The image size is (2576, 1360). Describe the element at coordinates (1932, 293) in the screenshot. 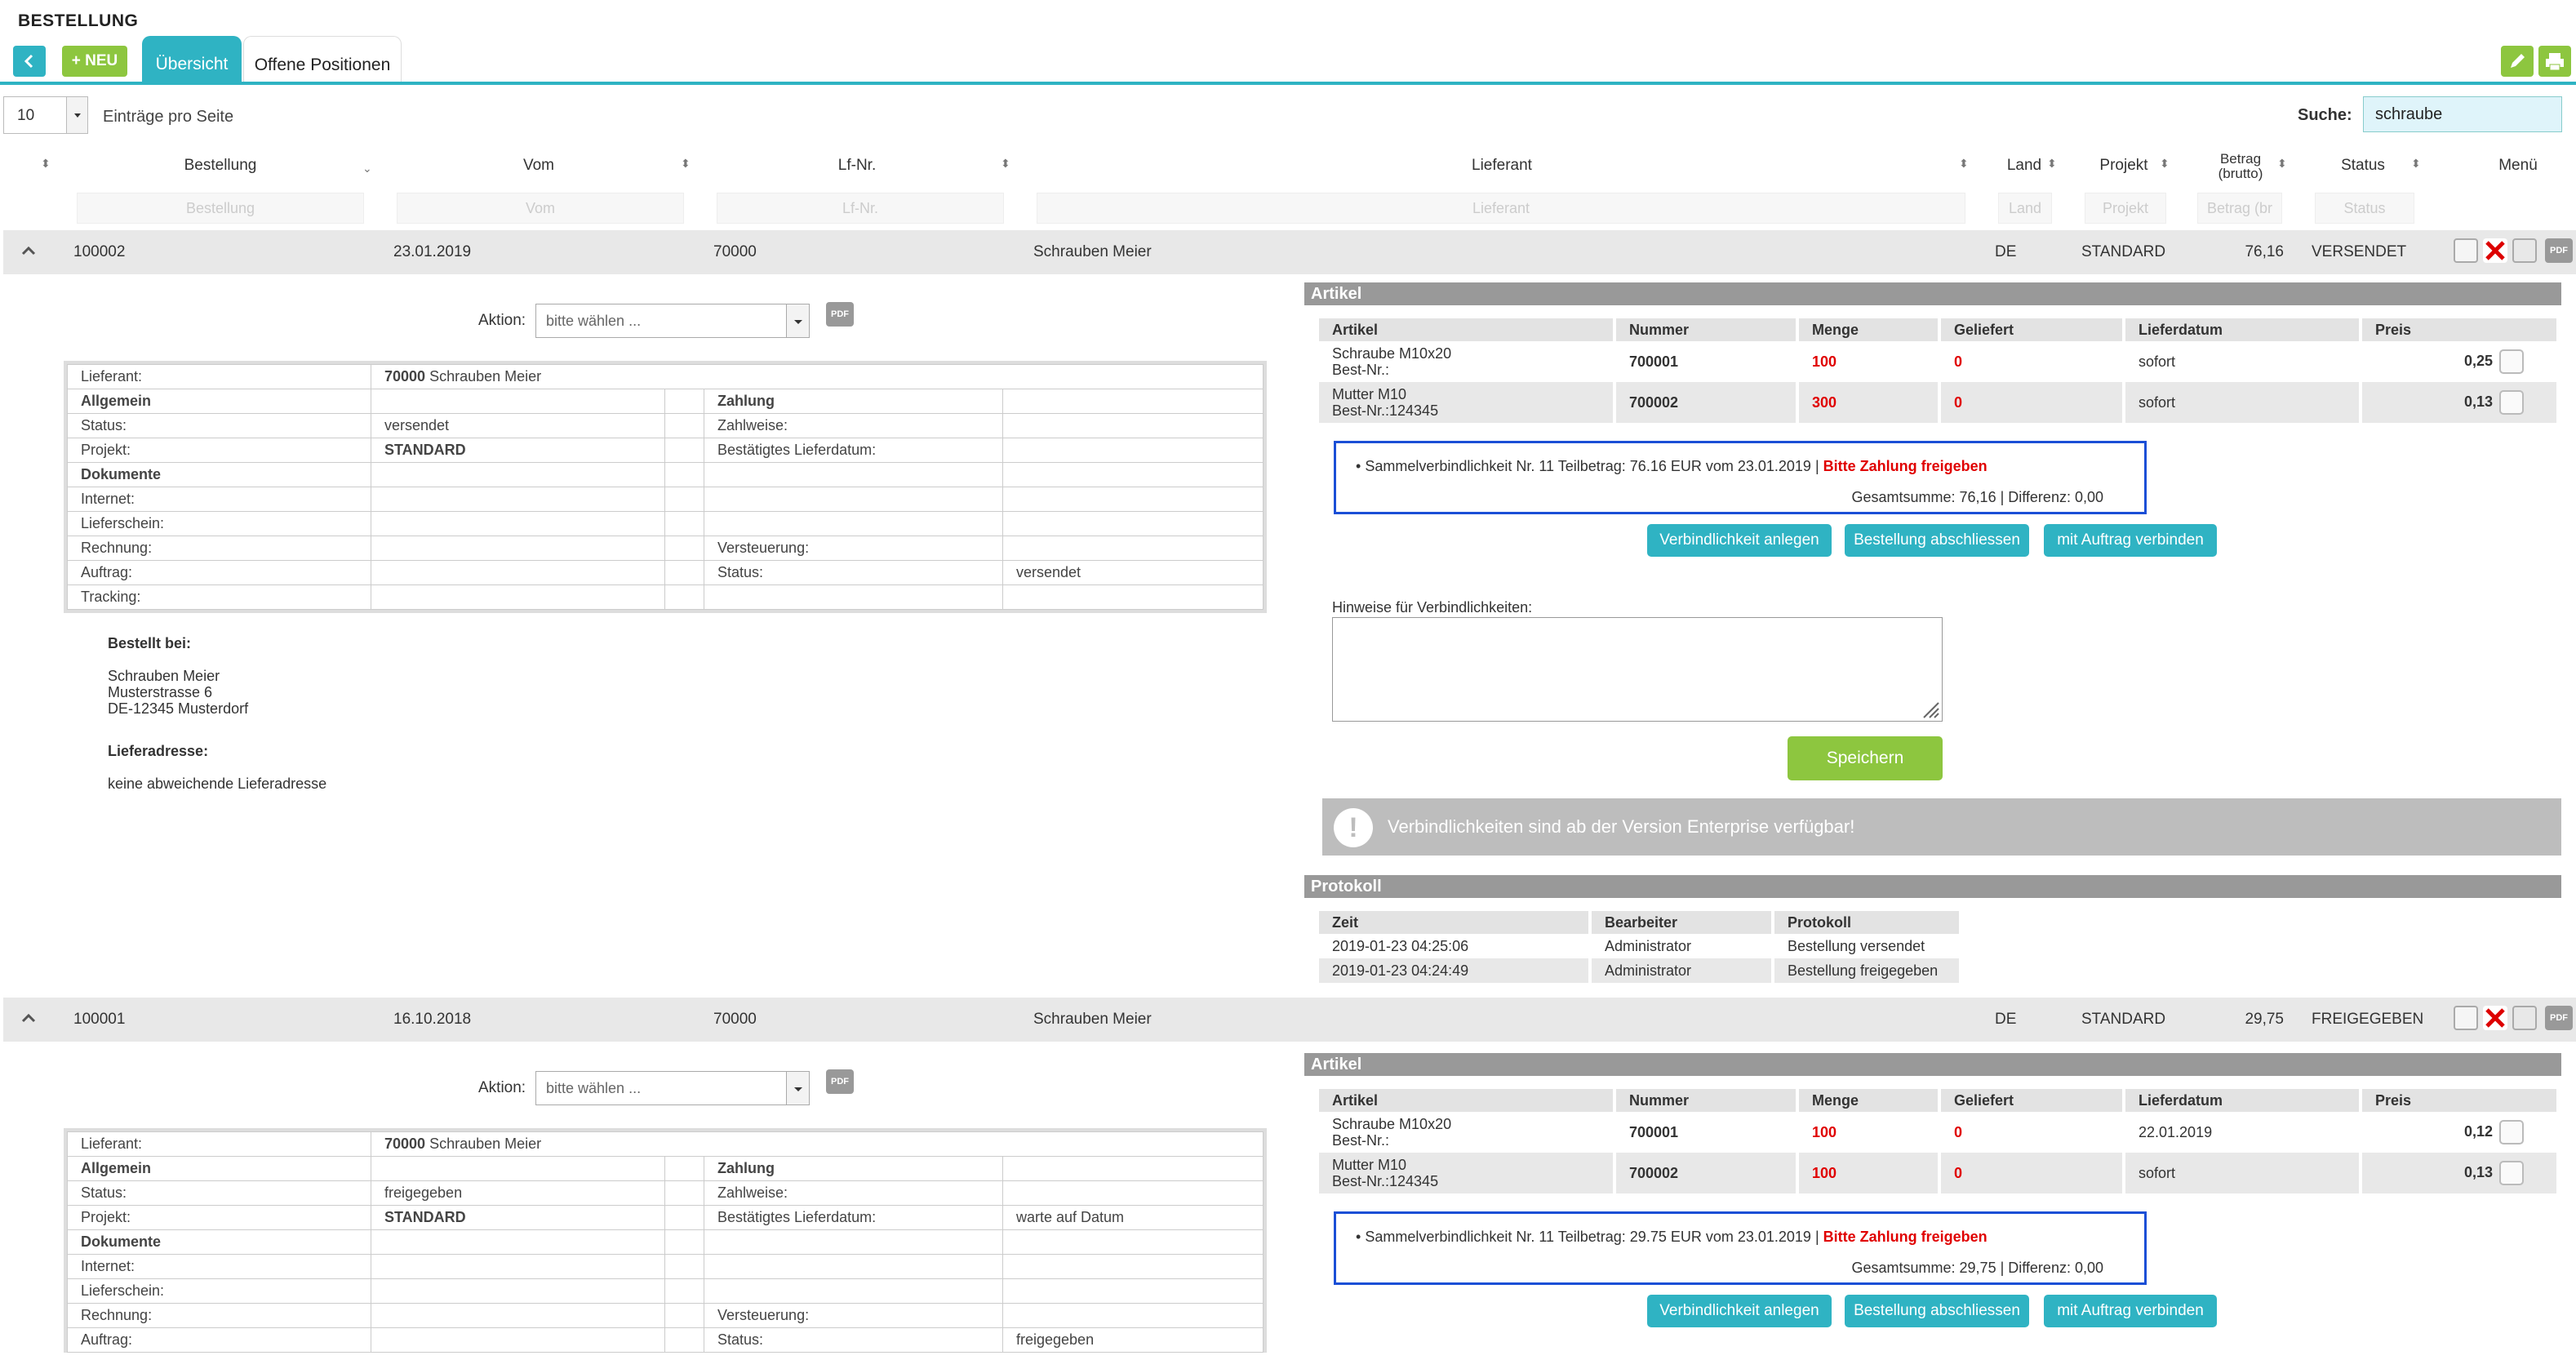

I see `artikel-header: Artikel` at that location.